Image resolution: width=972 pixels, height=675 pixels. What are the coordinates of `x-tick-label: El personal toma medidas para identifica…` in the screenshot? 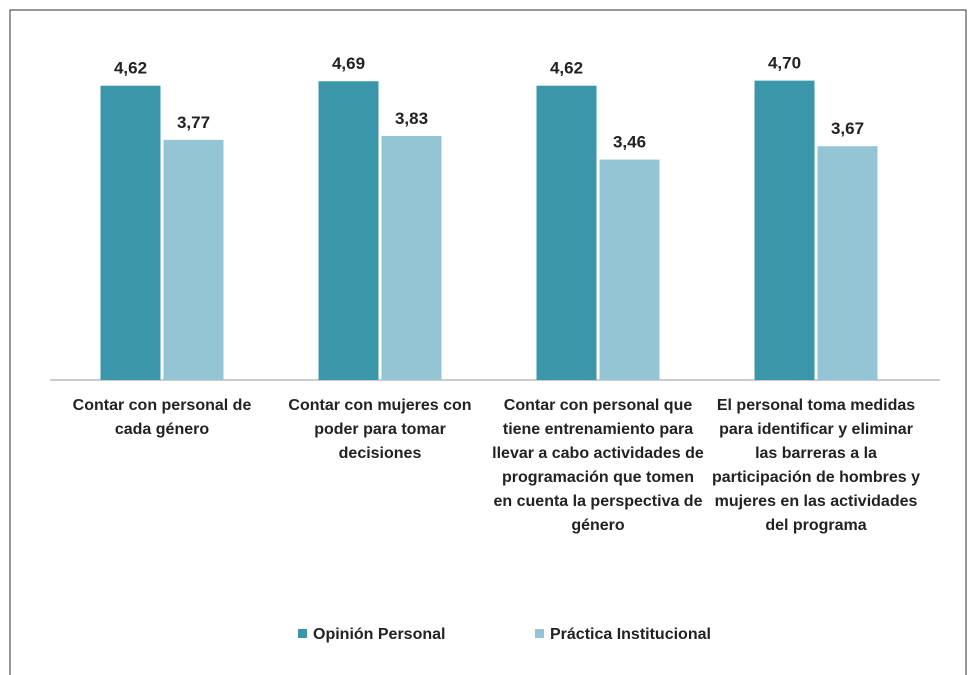 It's located at (816, 465).